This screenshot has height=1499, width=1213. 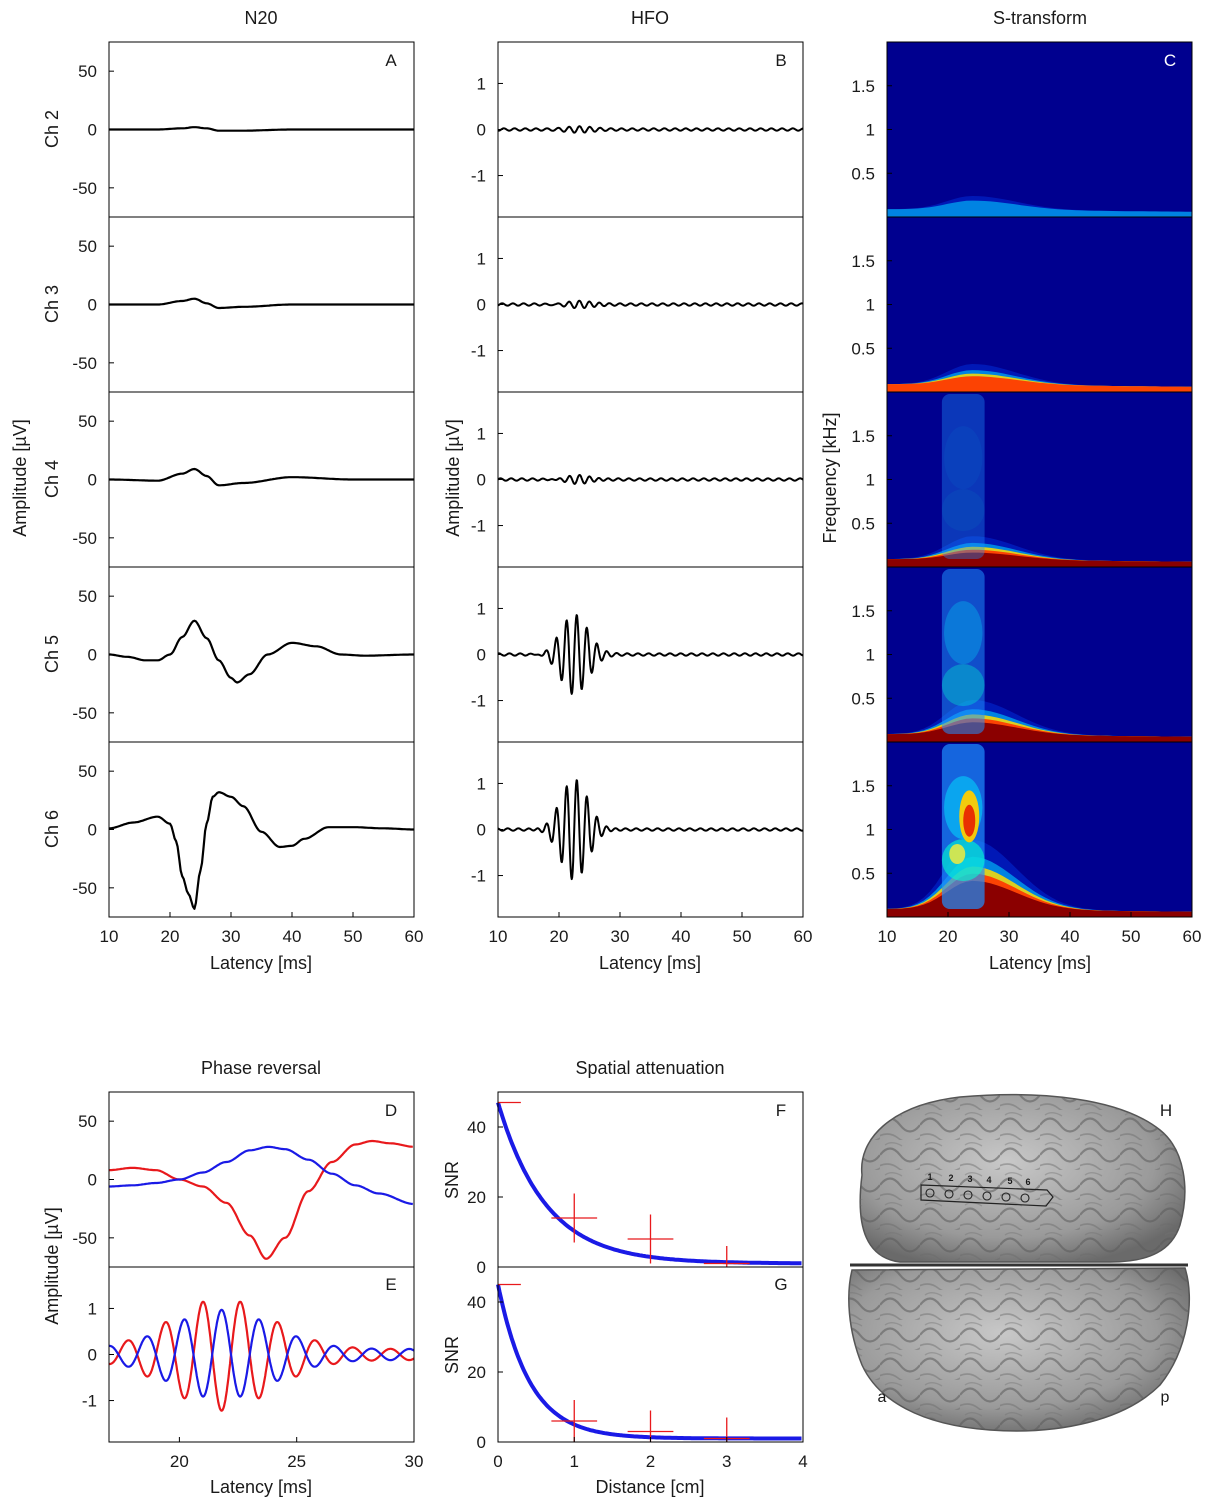 What do you see at coordinates (52, 654) in the screenshot?
I see `channel-label: Ch 5` at bounding box center [52, 654].